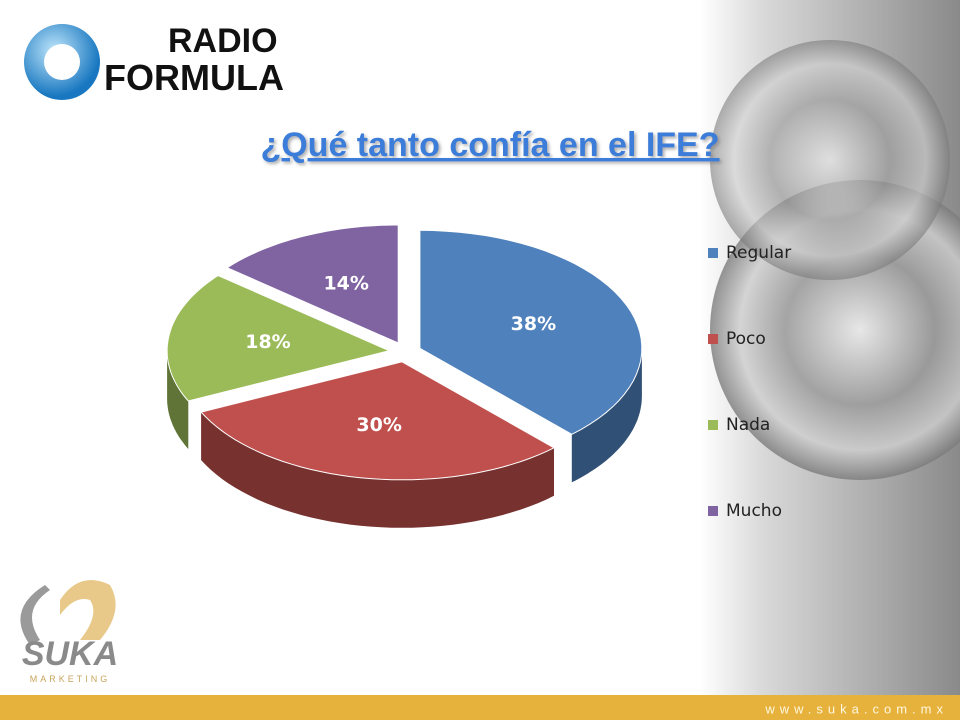  I want to click on legend-label: Mucho, so click(754, 511).